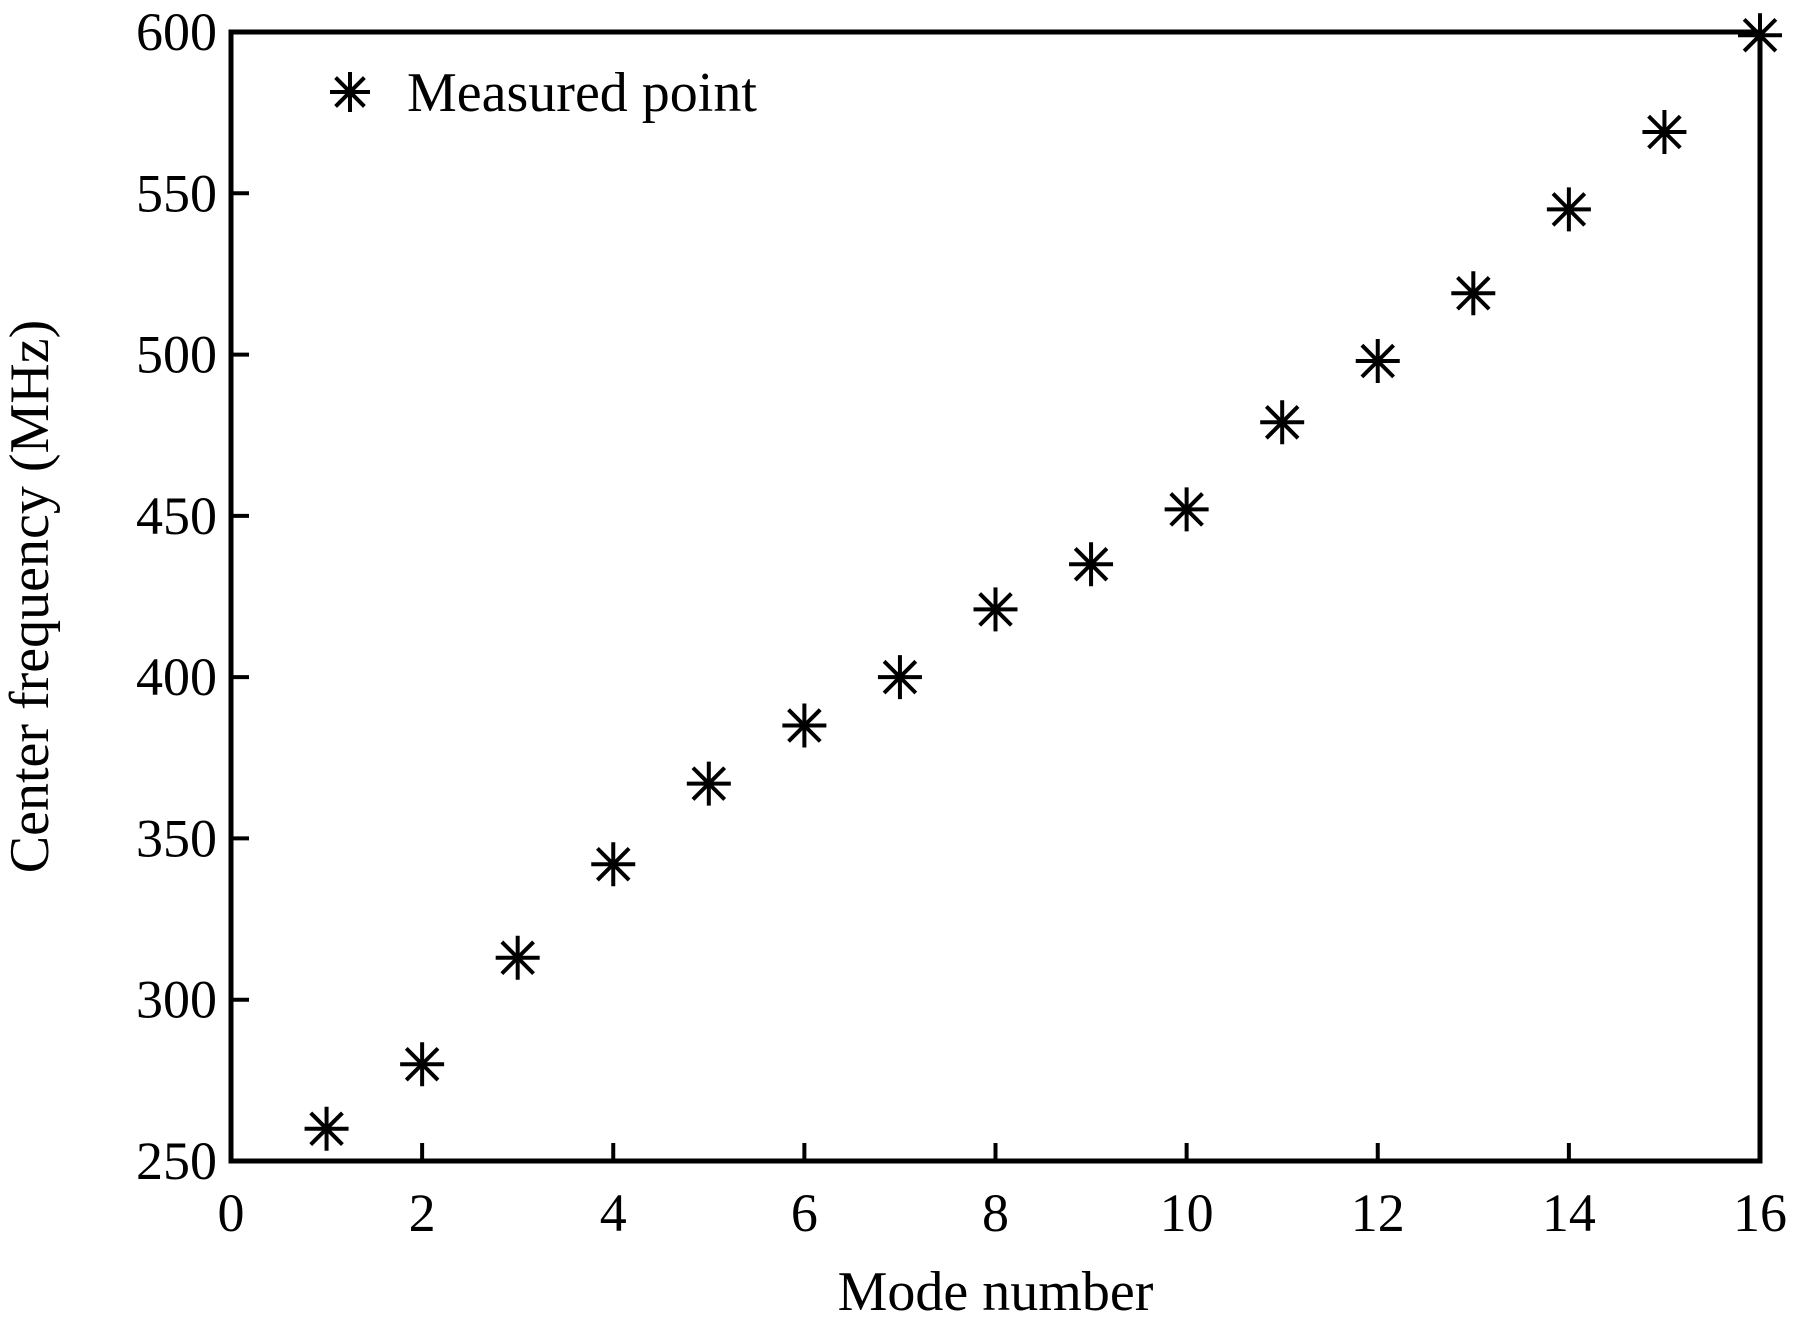  I want to click on y-tick-label: 250, so click(176, 1161).